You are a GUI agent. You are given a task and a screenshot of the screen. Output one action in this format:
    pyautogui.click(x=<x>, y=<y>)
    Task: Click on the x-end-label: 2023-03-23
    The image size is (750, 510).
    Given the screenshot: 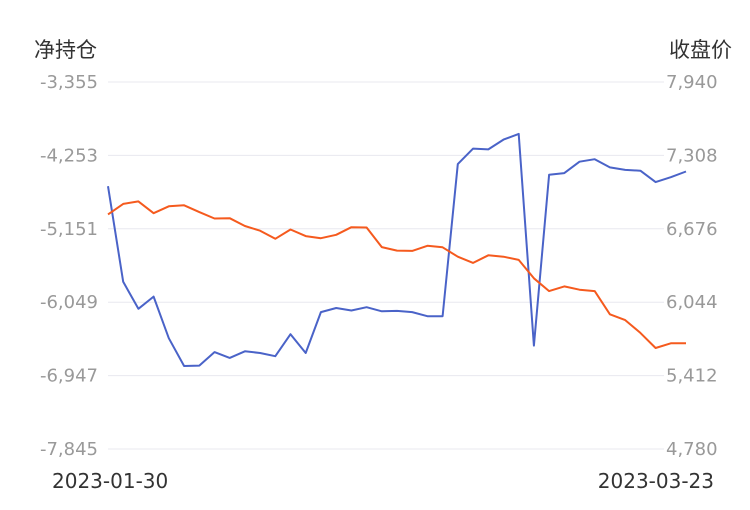 What is the action you would take?
    pyautogui.click(x=656, y=481)
    